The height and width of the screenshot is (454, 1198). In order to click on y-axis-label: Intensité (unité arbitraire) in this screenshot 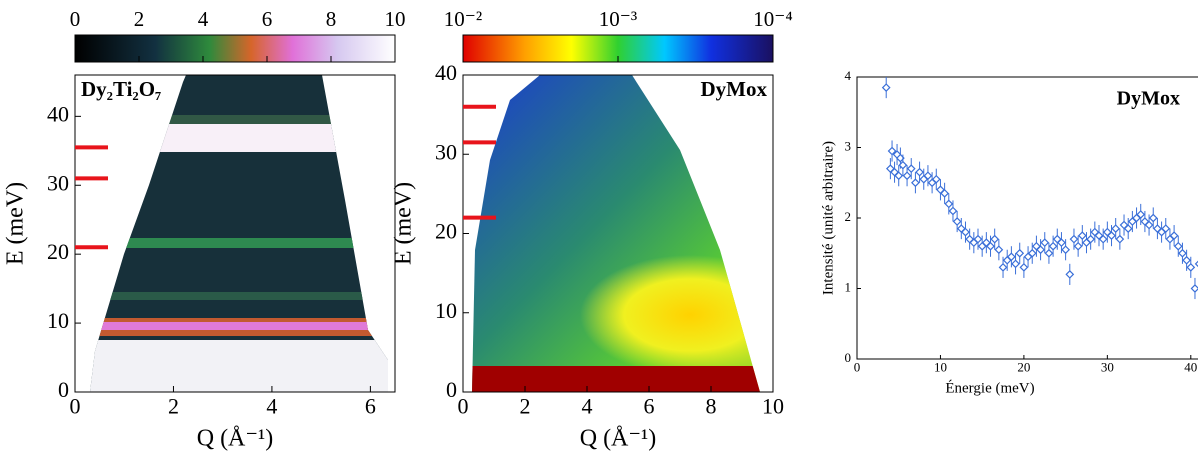, I will do `click(828, 218)`.